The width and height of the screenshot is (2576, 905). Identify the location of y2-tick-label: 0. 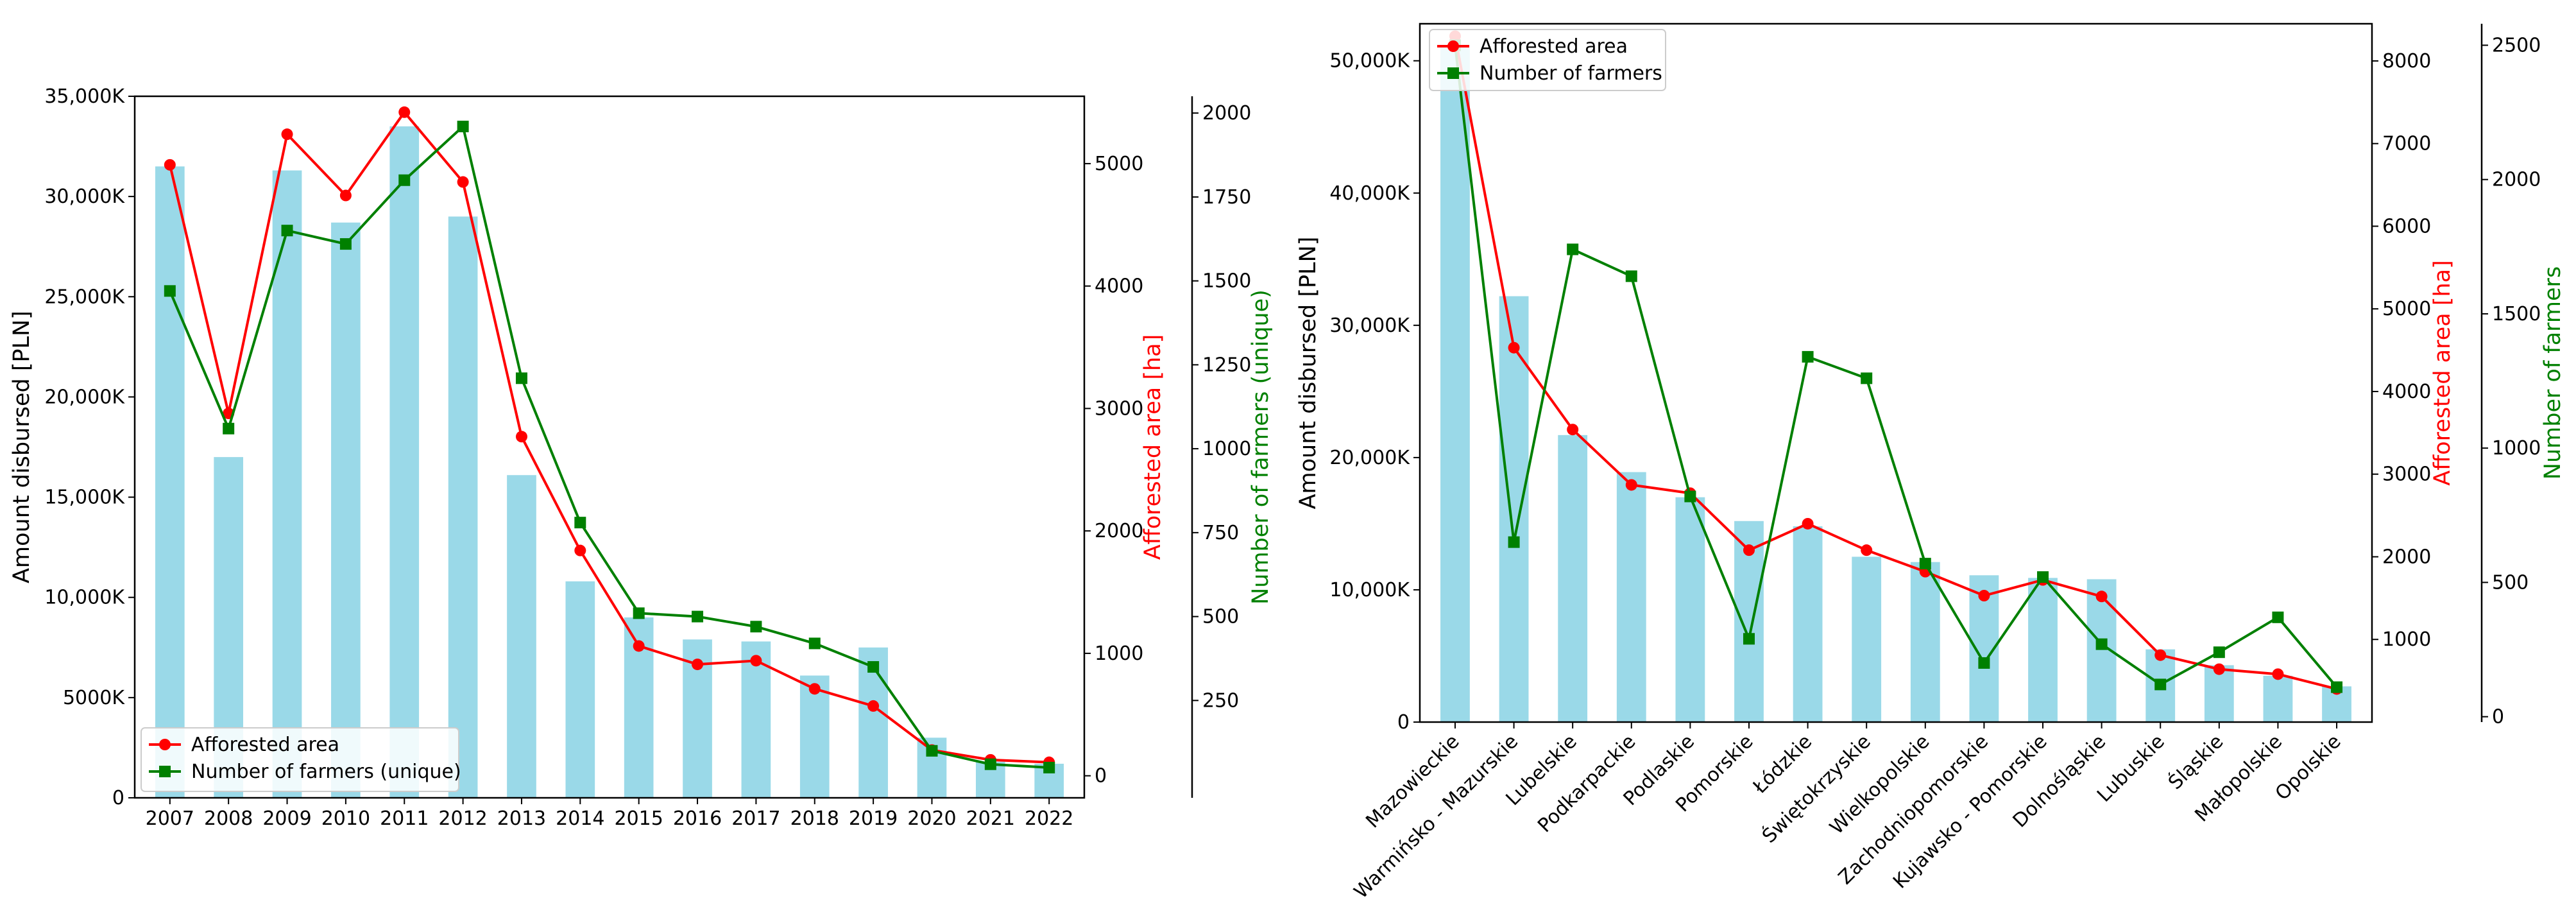
(1101, 776).